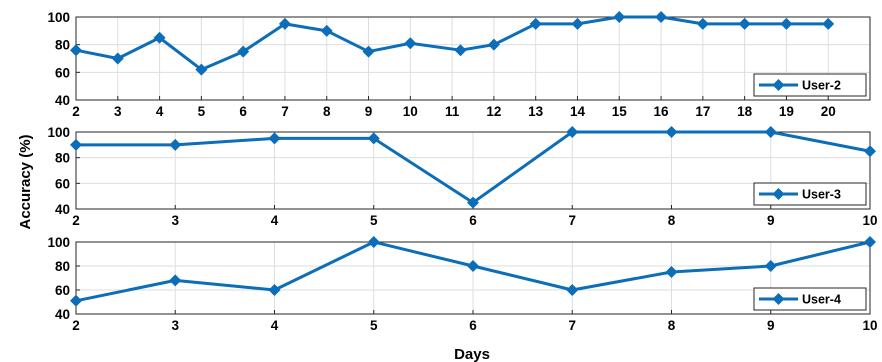 The height and width of the screenshot is (362, 882). I want to click on legend: User-2, so click(810, 85).